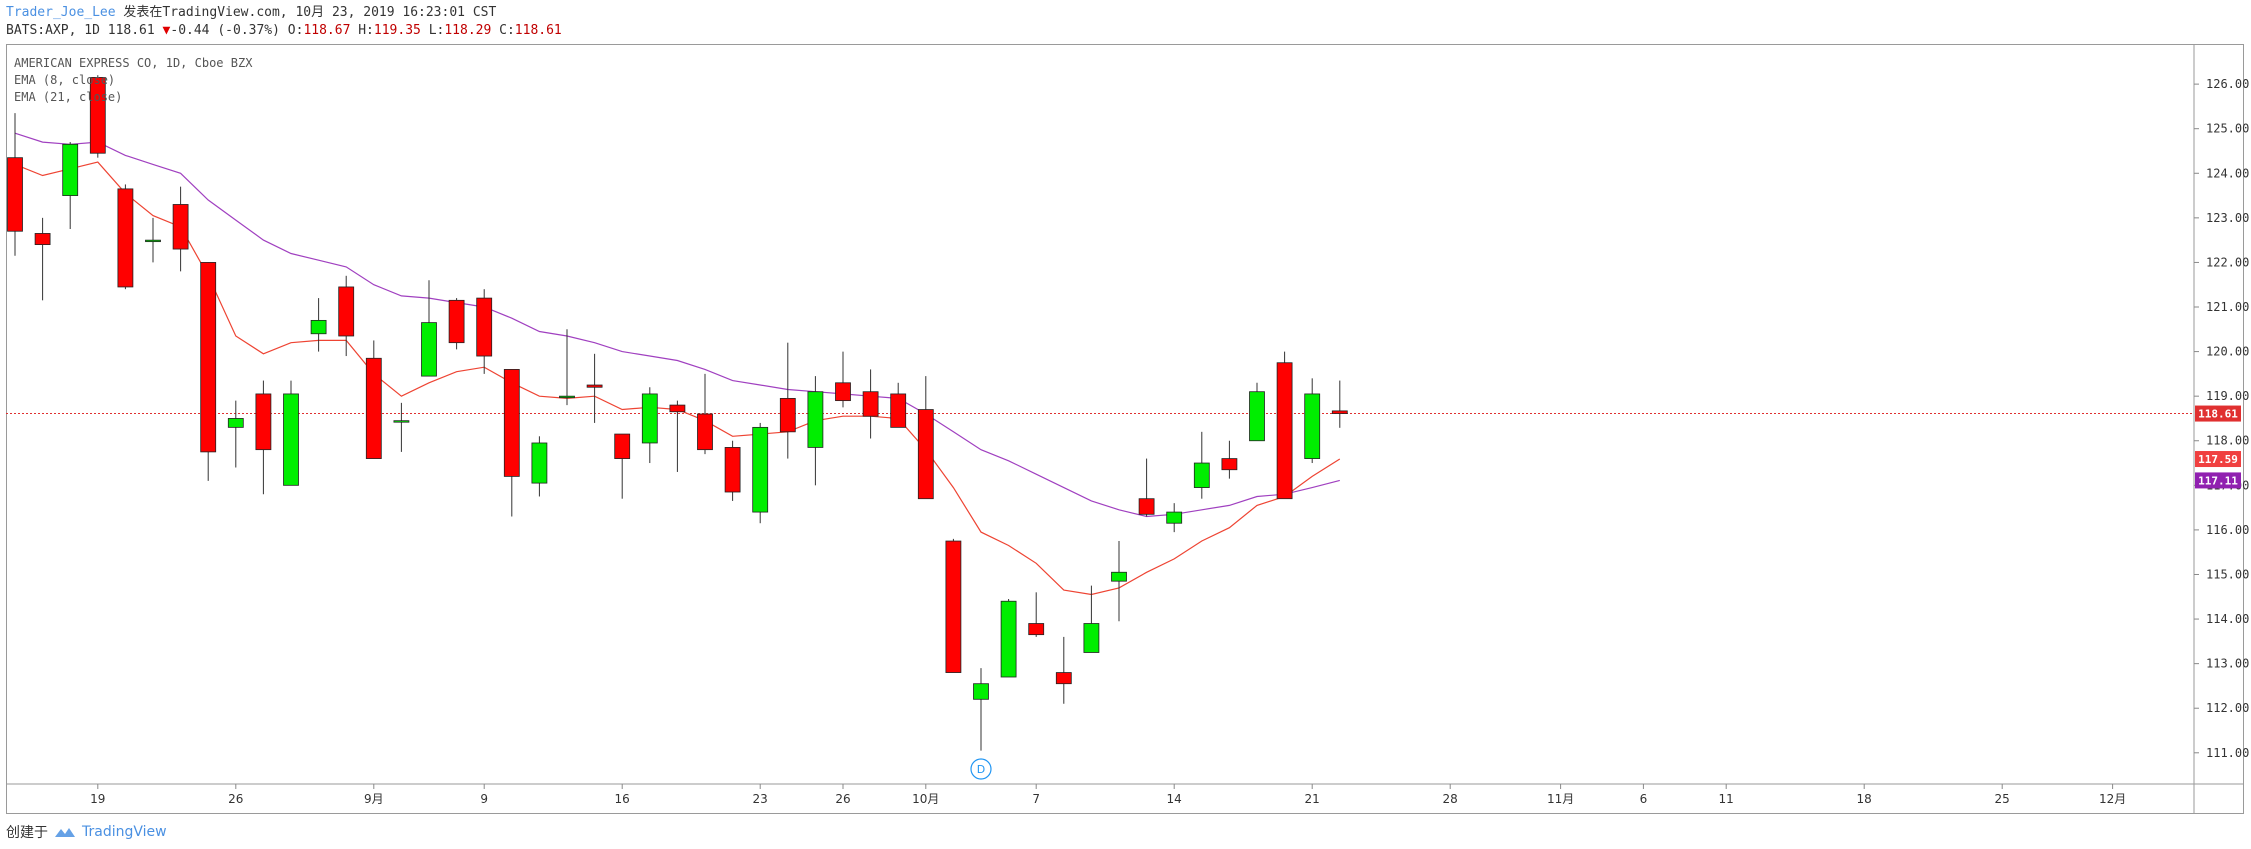 The width and height of the screenshot is (2251, 849). I want to click on tradingview-logo-icon, so click(65, 832).